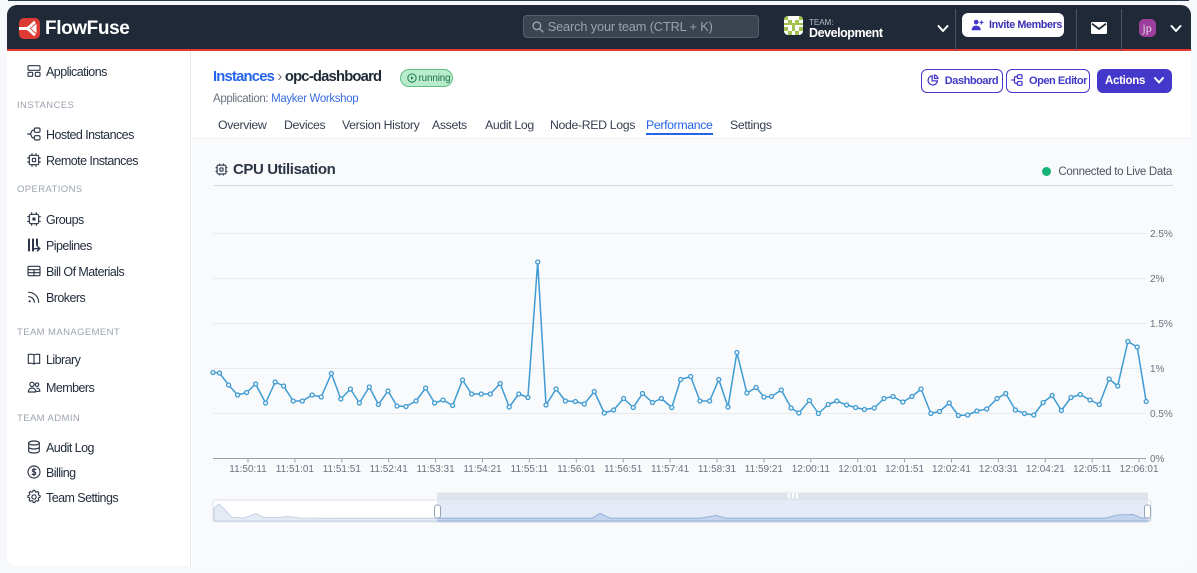 This screenshot has height=573, width=1197. What do you see at coordinates (1092, 469) in the screenshot?
I see `svg-text: 12:05:11` at bounding box center [1092, 469].